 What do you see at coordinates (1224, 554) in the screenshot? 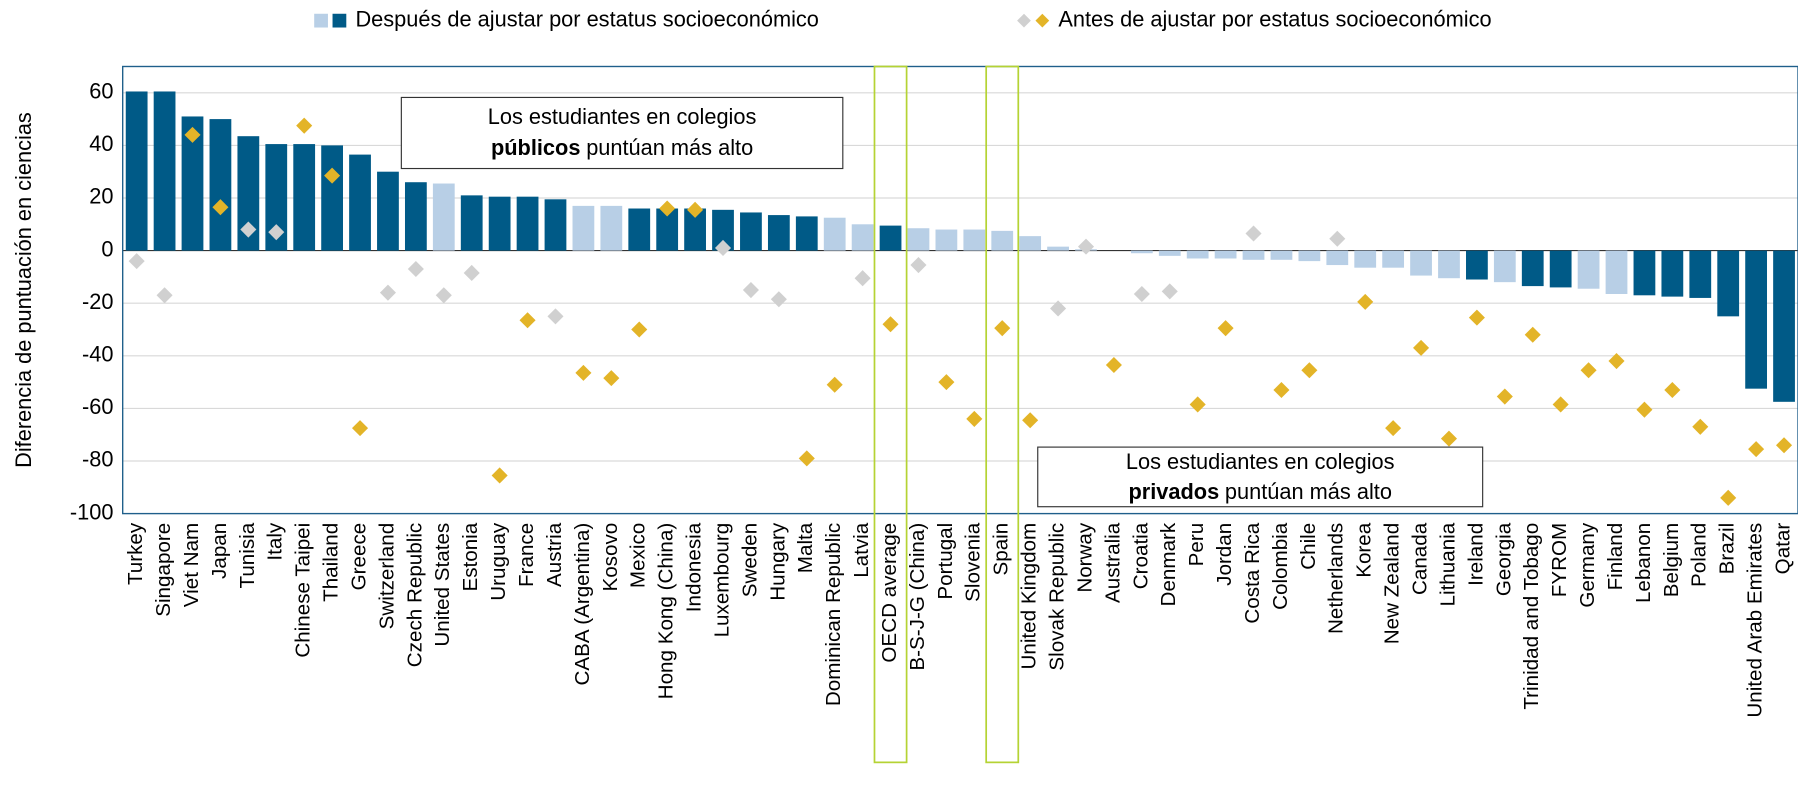
I see `x-tick-label: Jordan` at bounding box center [1224, 554].